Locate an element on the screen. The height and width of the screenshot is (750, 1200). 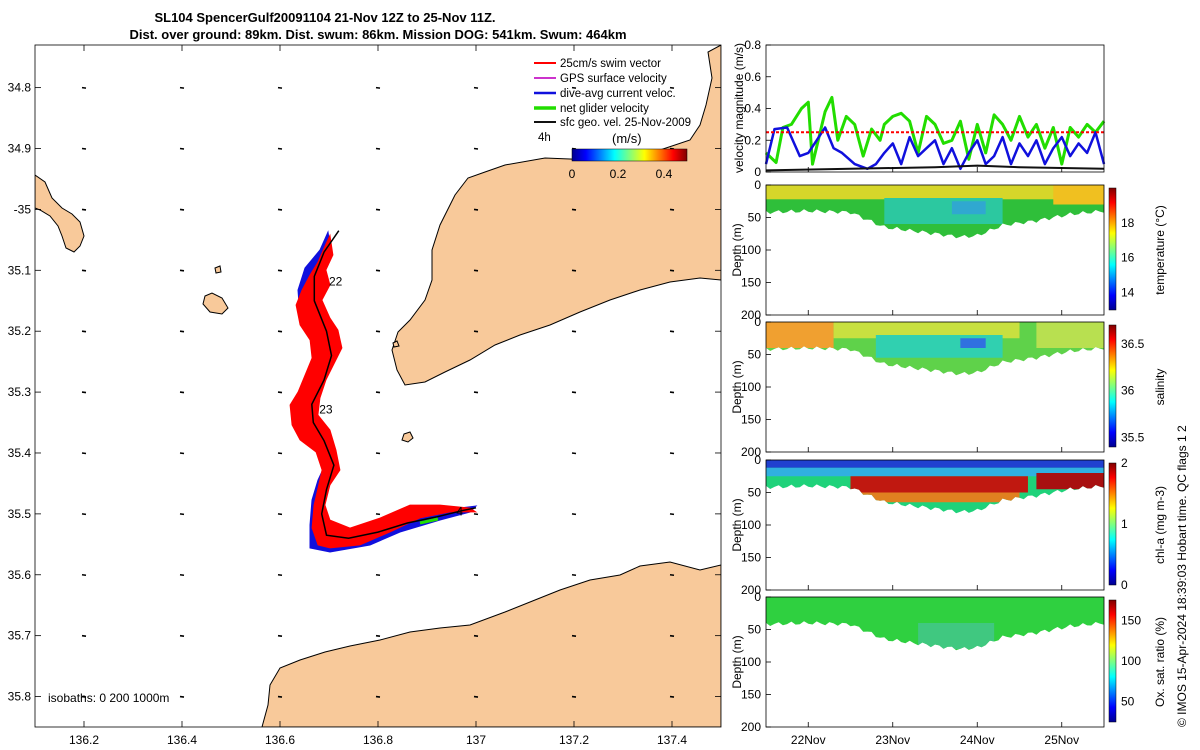
map-colorbar-ticks: 0 0.2 0.4 is located at coordinates (621, 174).